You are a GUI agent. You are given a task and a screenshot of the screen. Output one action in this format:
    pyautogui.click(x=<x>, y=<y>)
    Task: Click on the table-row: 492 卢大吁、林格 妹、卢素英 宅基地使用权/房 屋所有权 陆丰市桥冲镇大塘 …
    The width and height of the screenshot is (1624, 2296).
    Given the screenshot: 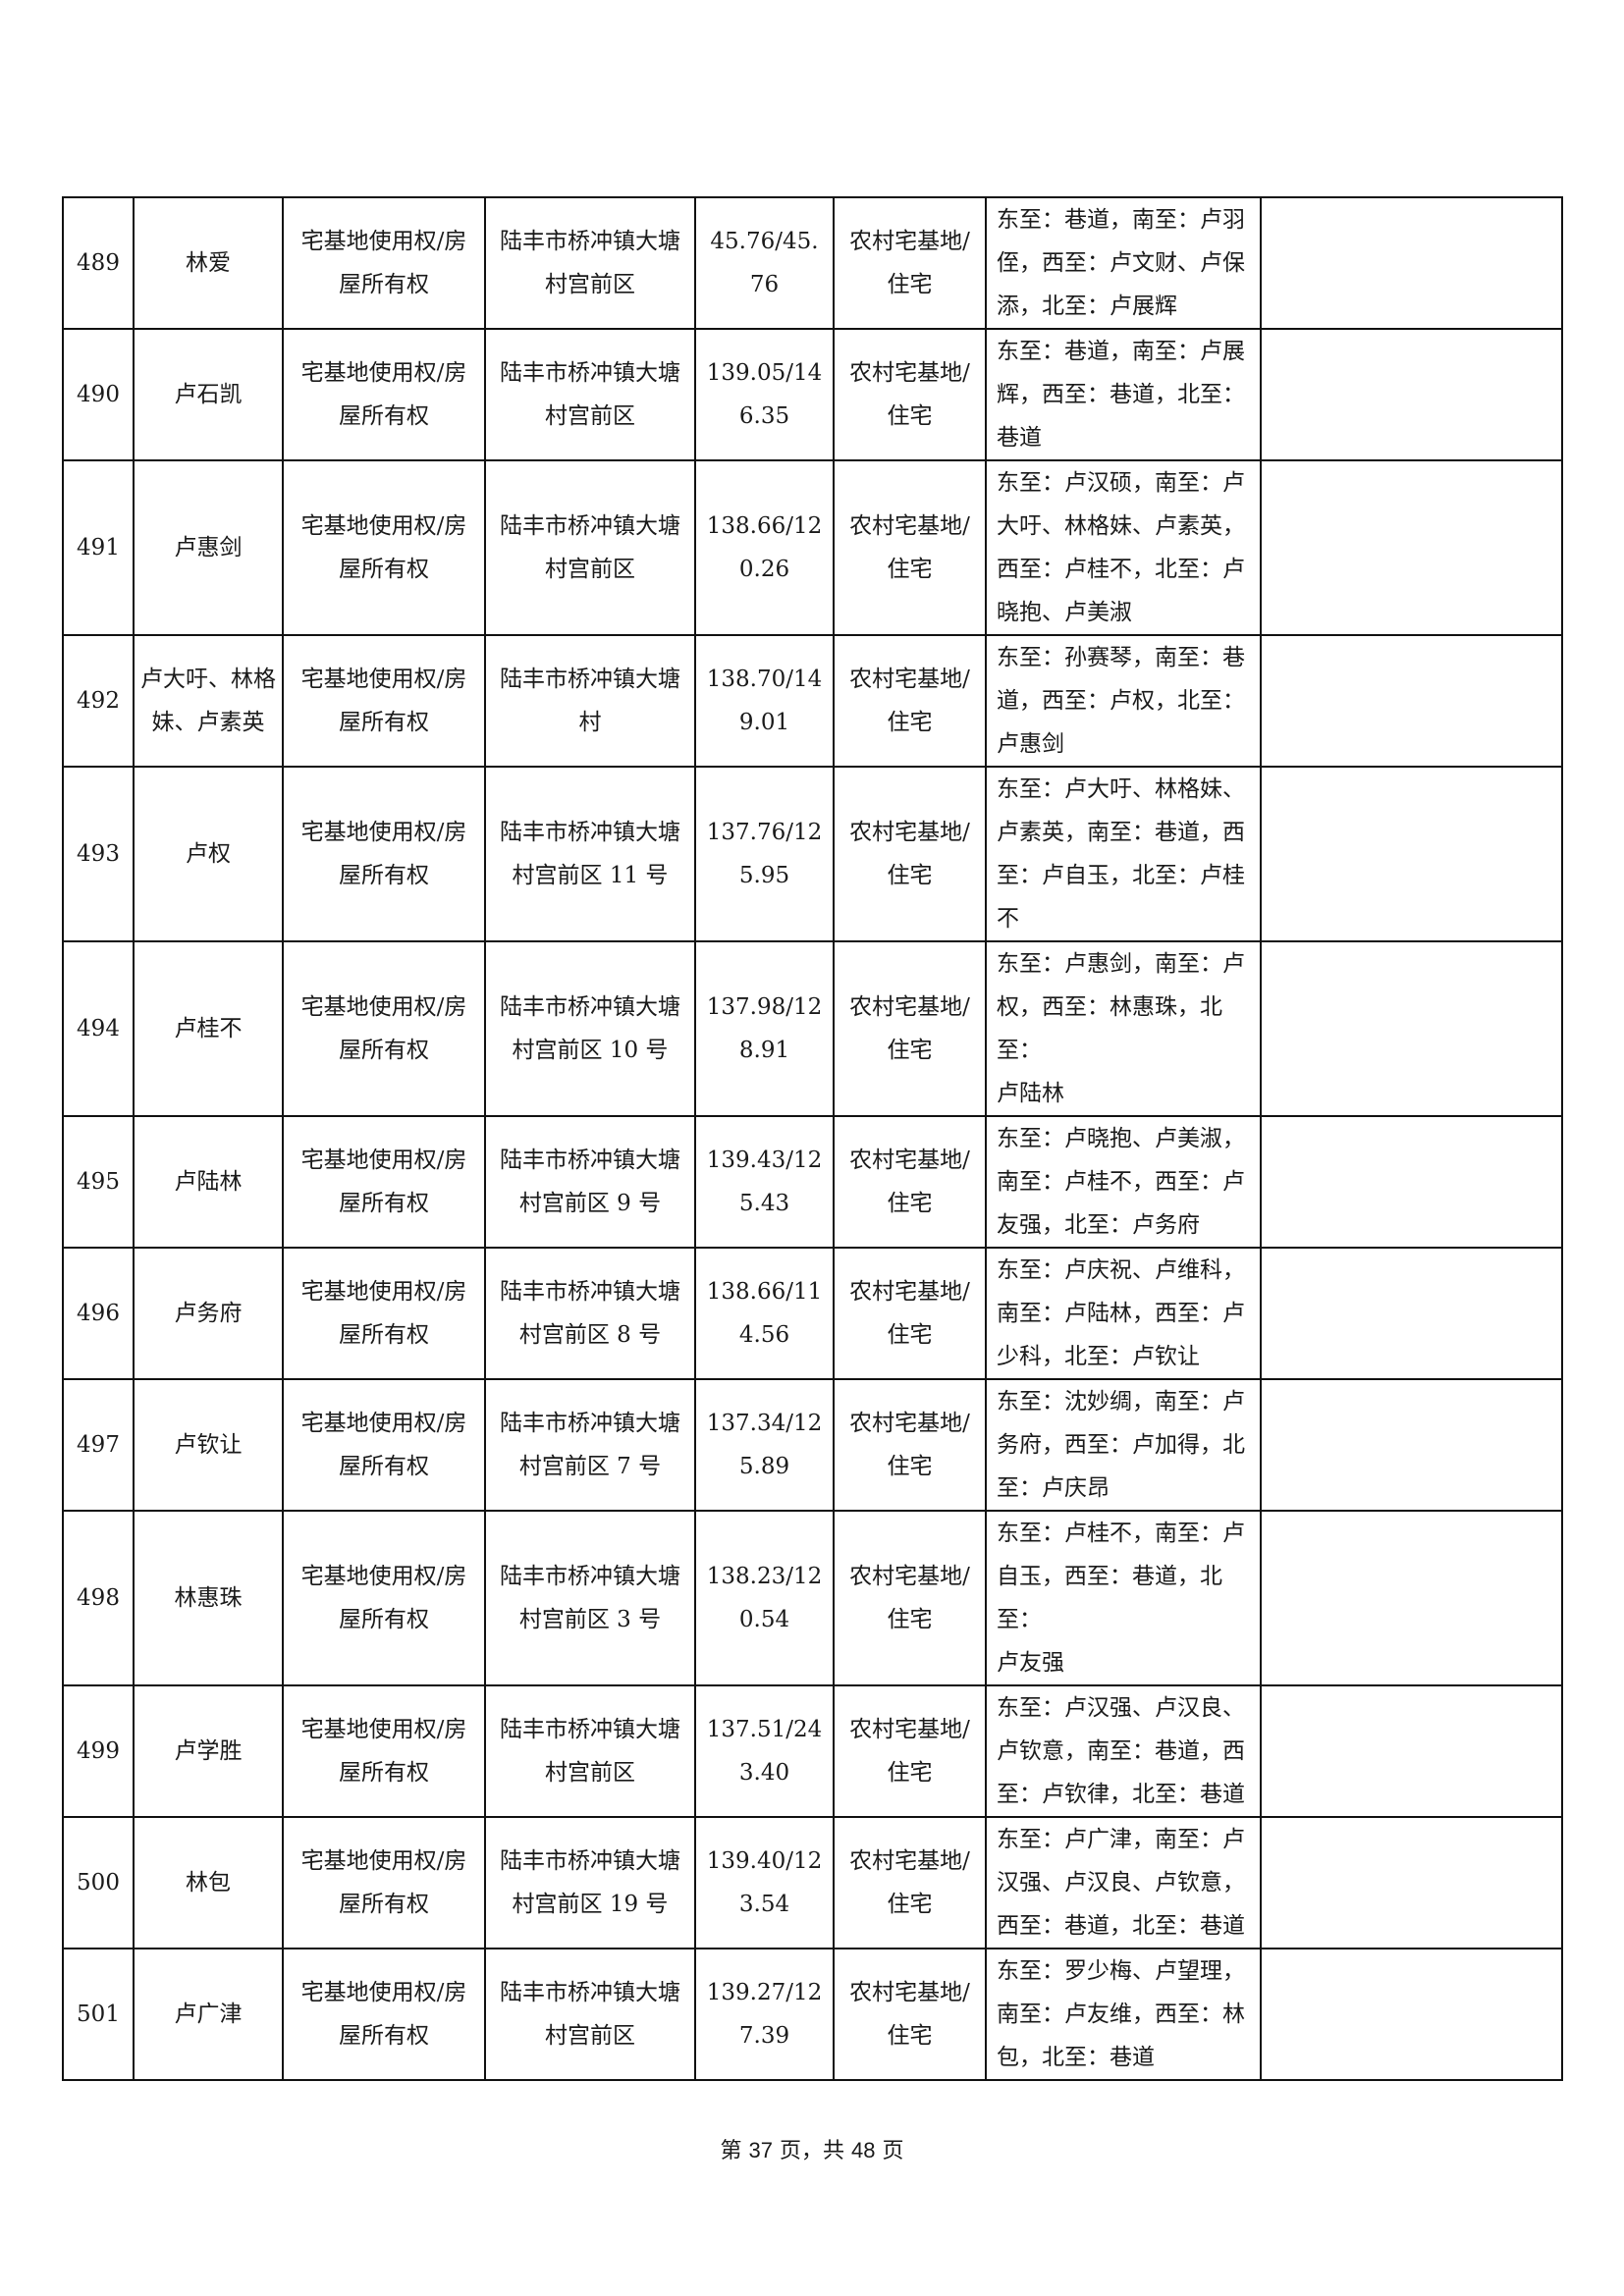 What is the action you would take?
    pyautogui.click(x=812, y=701)
    